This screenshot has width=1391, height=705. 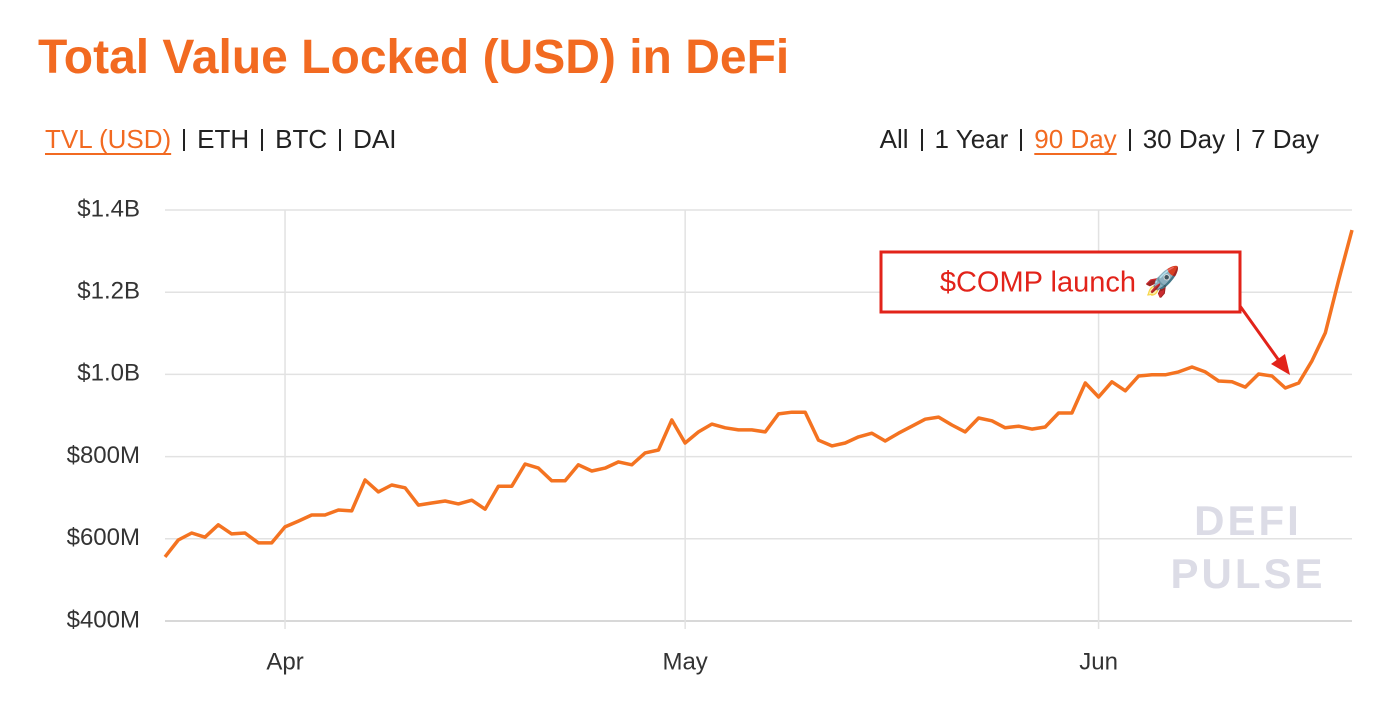 What do you see at coordinates (108, 291) in the screenshot?
I see `y-tick-label: $1.2B` at bounding box center [108, 291].